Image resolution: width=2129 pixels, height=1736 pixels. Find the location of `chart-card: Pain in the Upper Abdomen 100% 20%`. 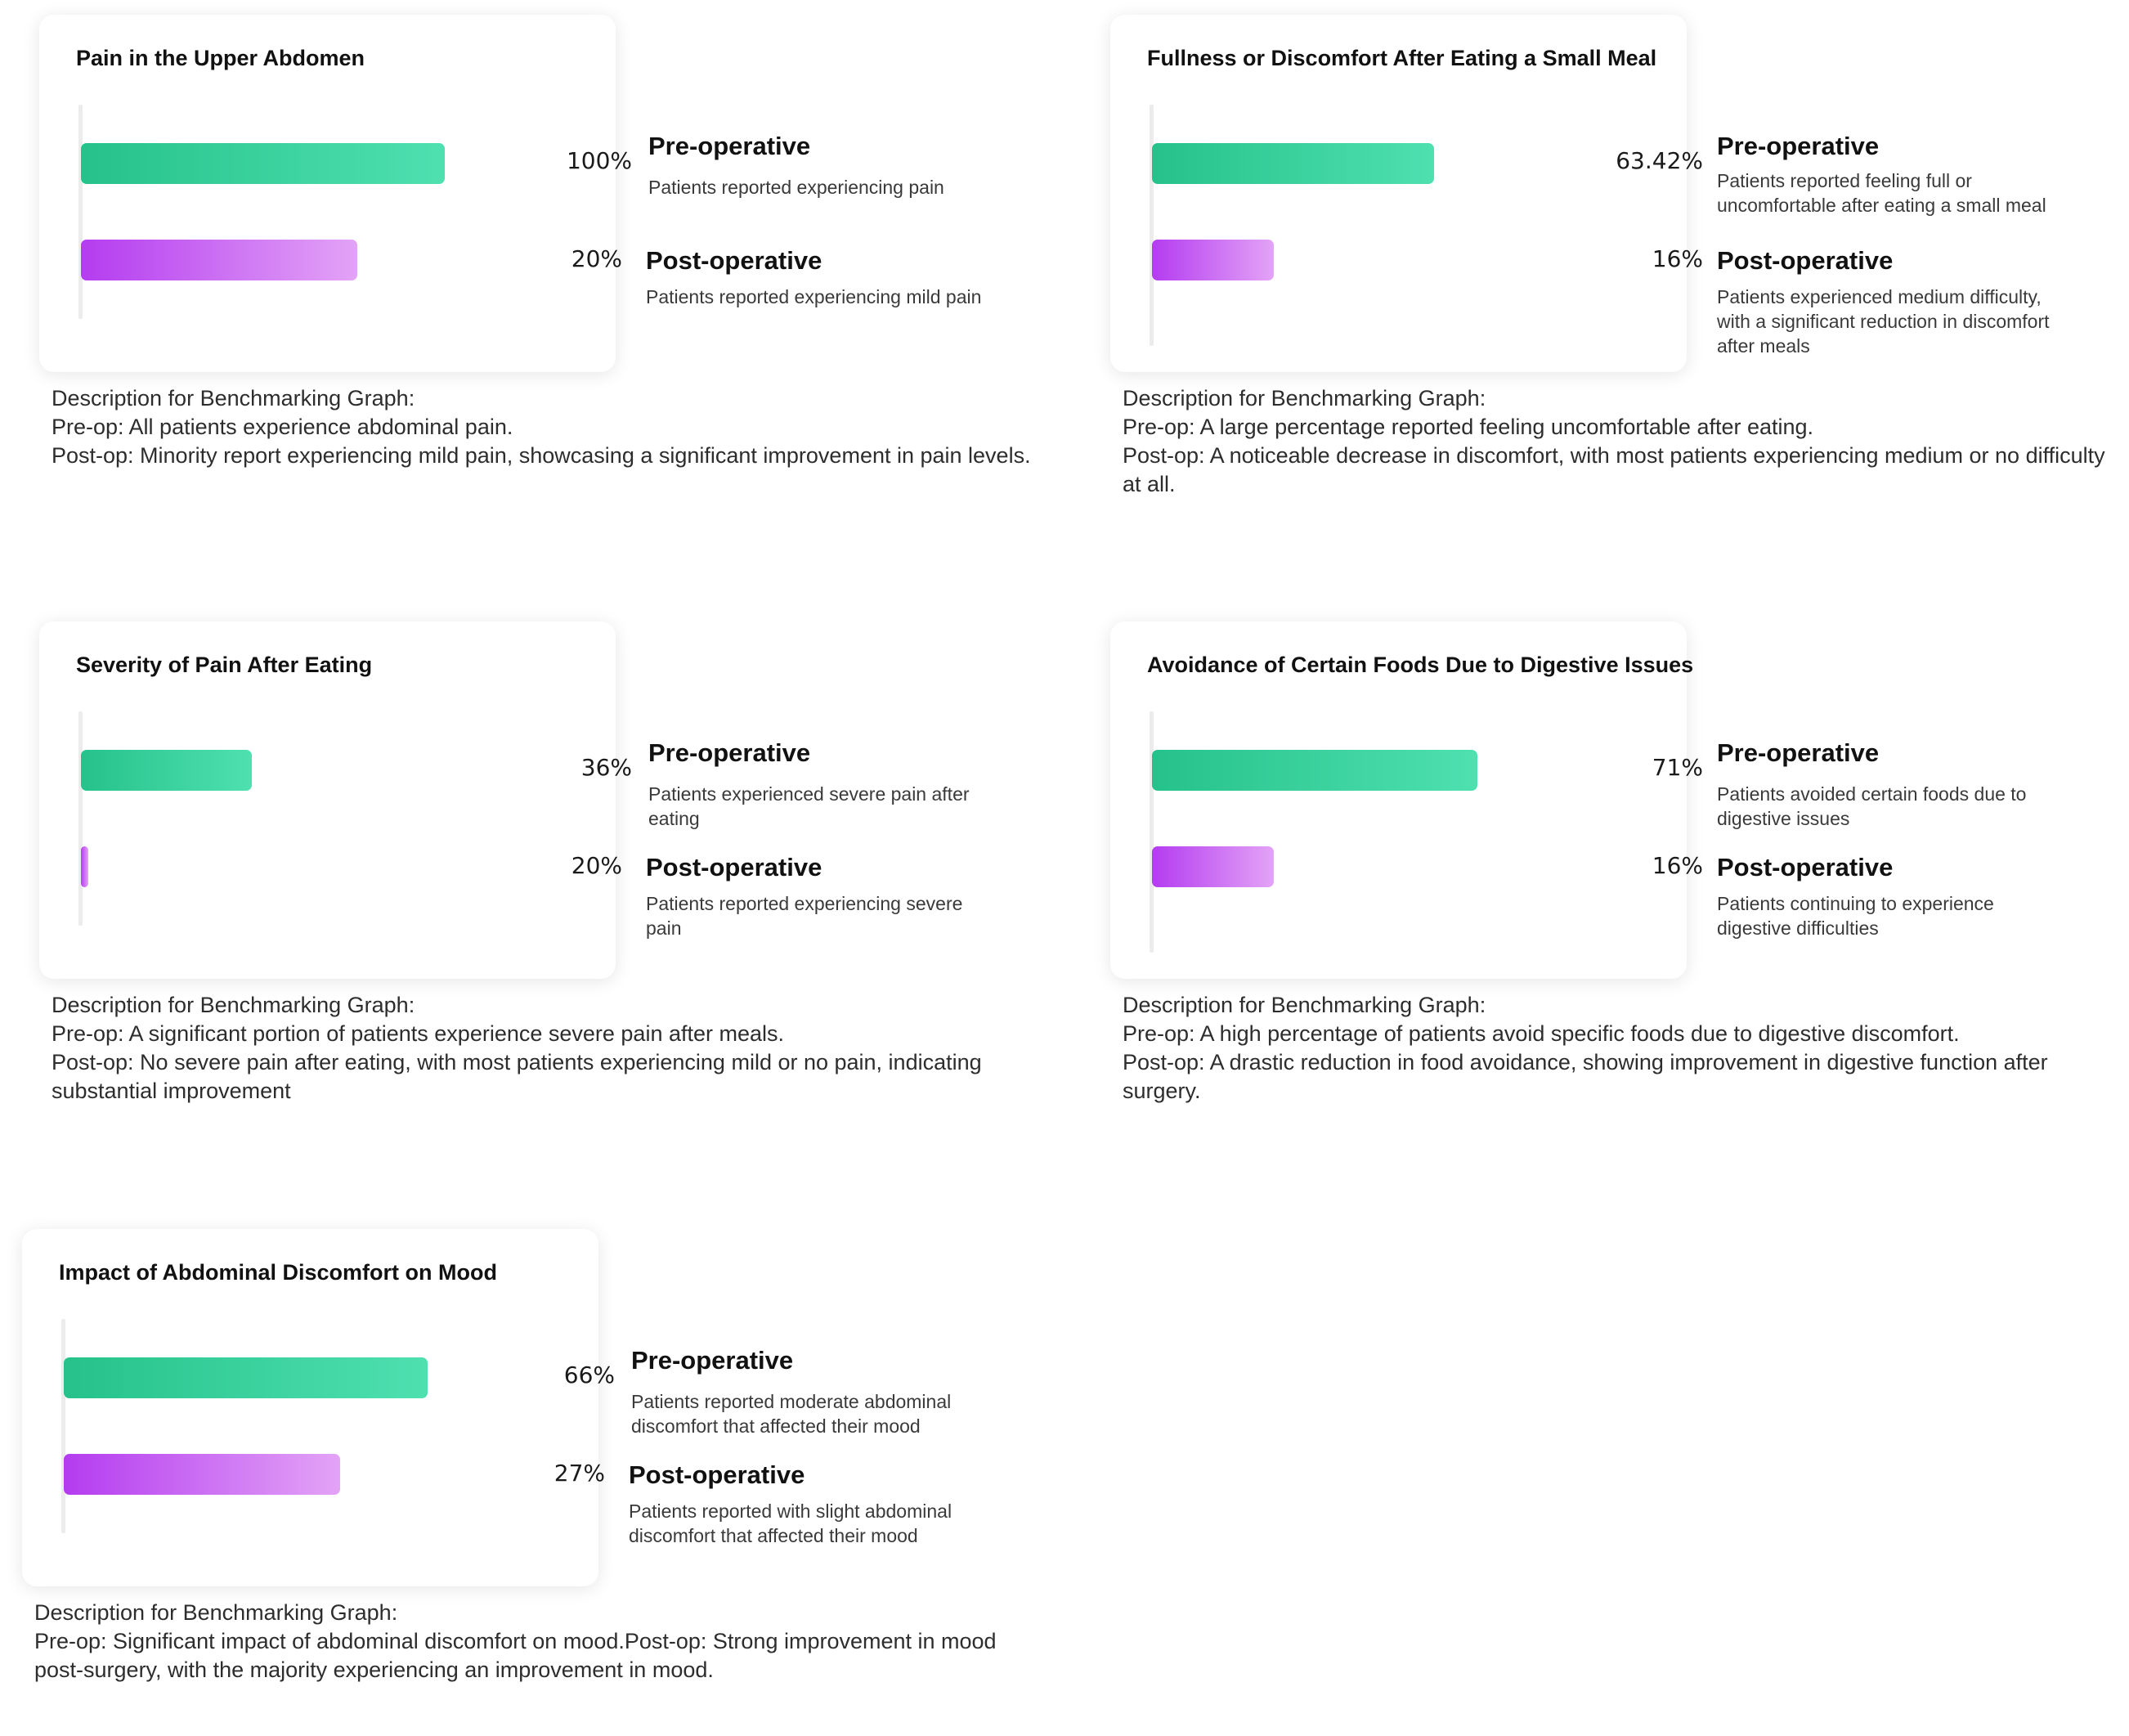

chart-card: Pain in the Upper Abdomen 100% 20% is located at coordinates (336, 193).